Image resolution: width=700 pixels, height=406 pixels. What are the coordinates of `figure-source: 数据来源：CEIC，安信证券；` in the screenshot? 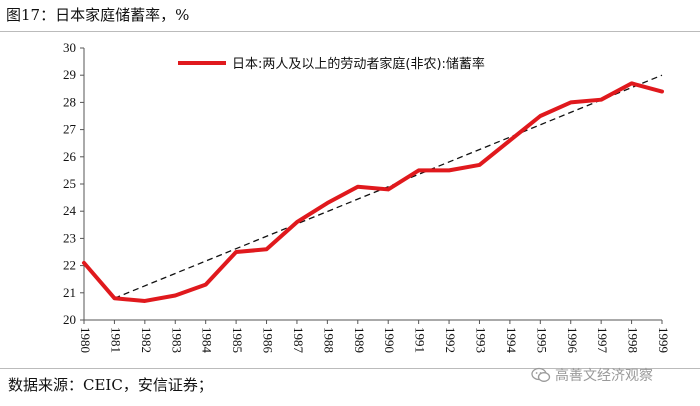 It's located at (110, 385).